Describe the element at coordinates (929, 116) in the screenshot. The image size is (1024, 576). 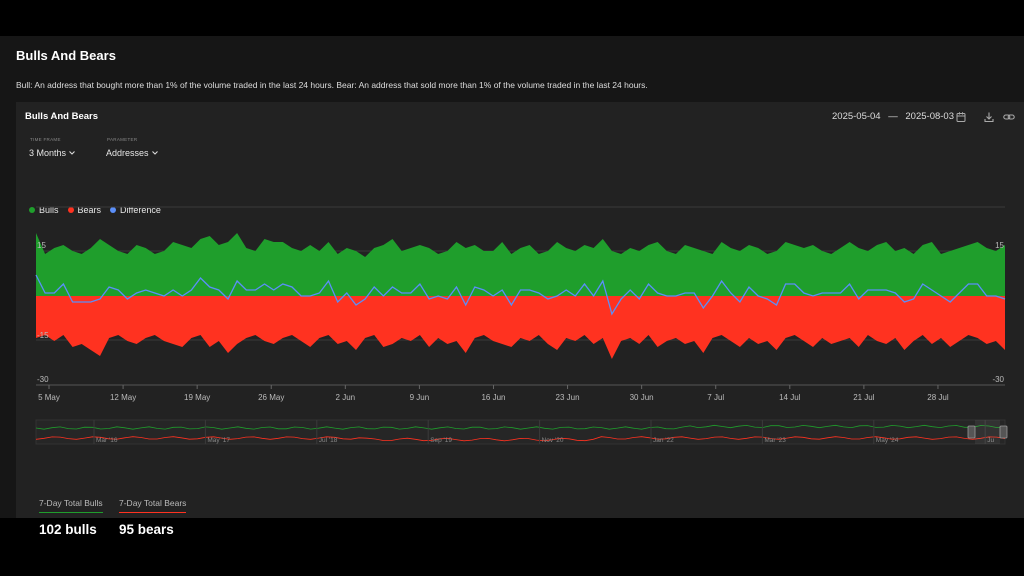
I see `date-end: 2025-08-03` at that location.